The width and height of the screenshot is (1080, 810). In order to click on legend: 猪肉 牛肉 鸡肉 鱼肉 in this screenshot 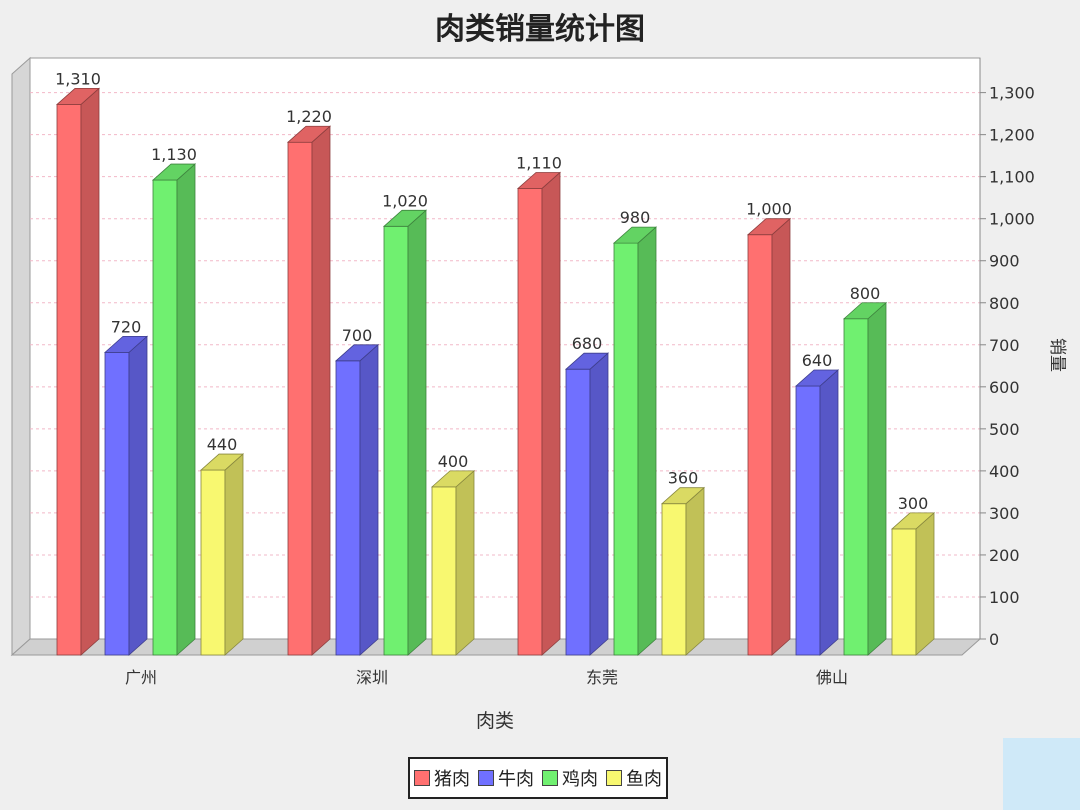, I will do `click(538, 778)`.